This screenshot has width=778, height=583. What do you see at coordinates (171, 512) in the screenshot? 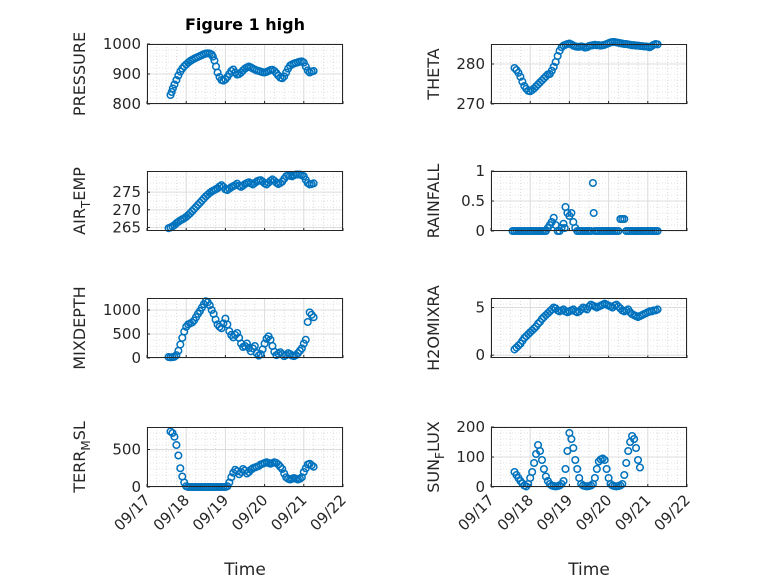
I see `x-tick-label: 09/18` at bounding box center [171, 512].